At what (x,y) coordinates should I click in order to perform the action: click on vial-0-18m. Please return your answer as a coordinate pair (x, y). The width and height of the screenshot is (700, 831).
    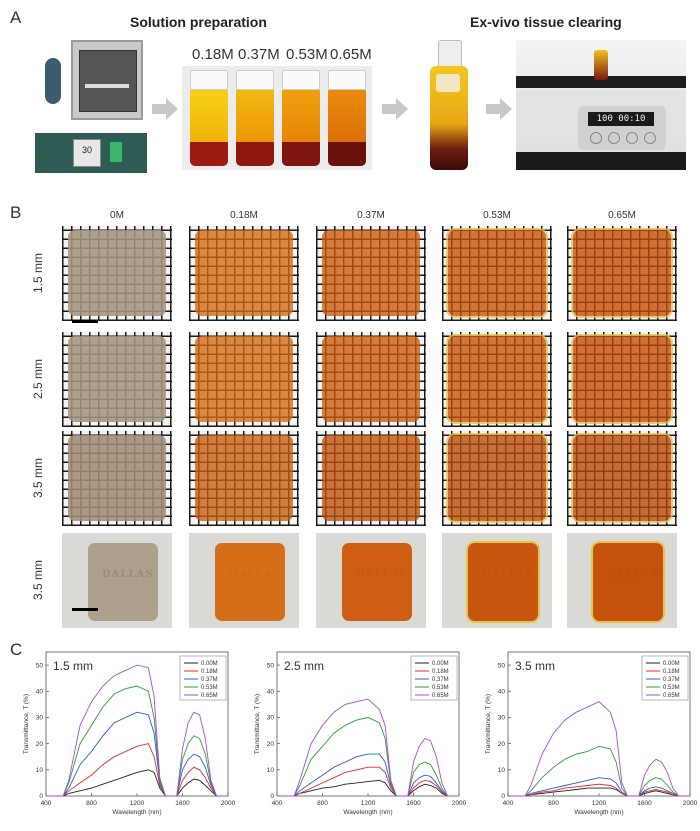
    Looking at the image, I should click on (209, 118).